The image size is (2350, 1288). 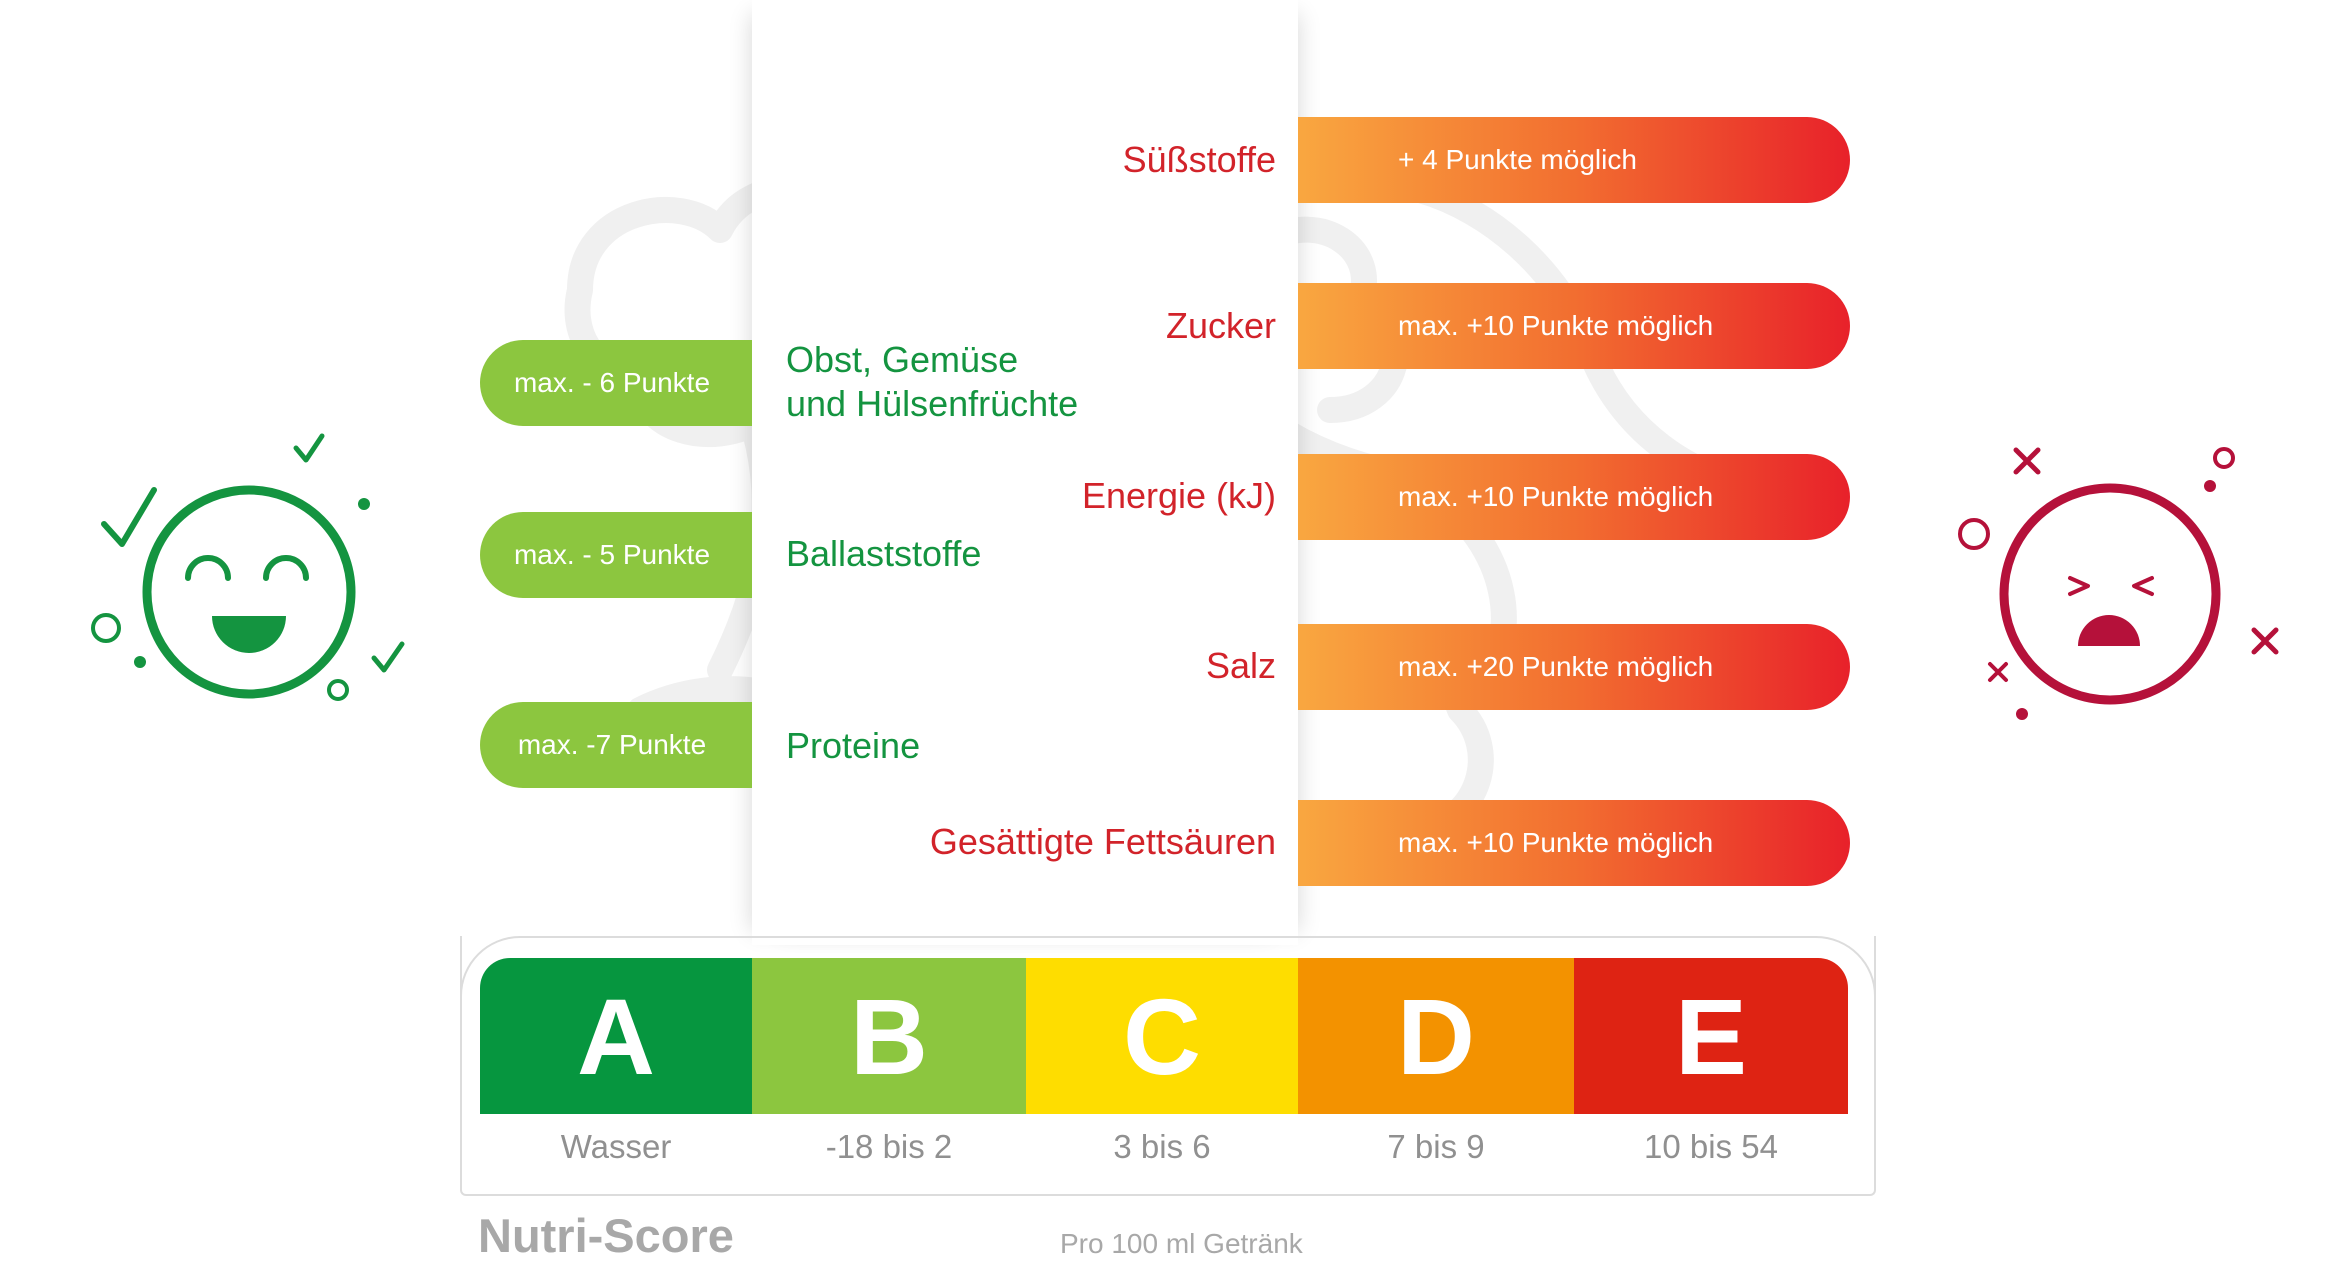 What do you see at coordinates (1178, 495) in the screenshot?
I see `label-energie: Energie (kJ)` at bounding box center [1178, 495].